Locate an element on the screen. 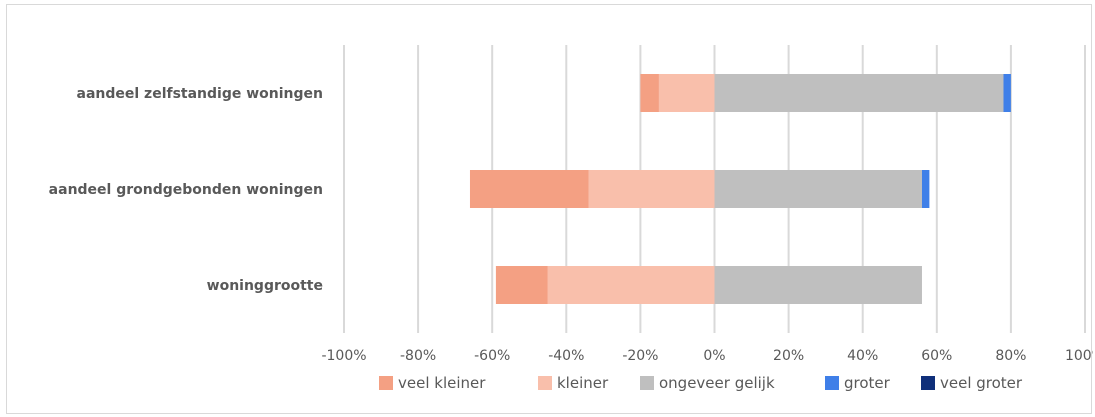 Image resolution: width=1095 pixels, height=417 pixels. category-label-aandeel-zelfstandige-woningen: aandeel zelfstandige woningen is located at coordinates (200, 94).